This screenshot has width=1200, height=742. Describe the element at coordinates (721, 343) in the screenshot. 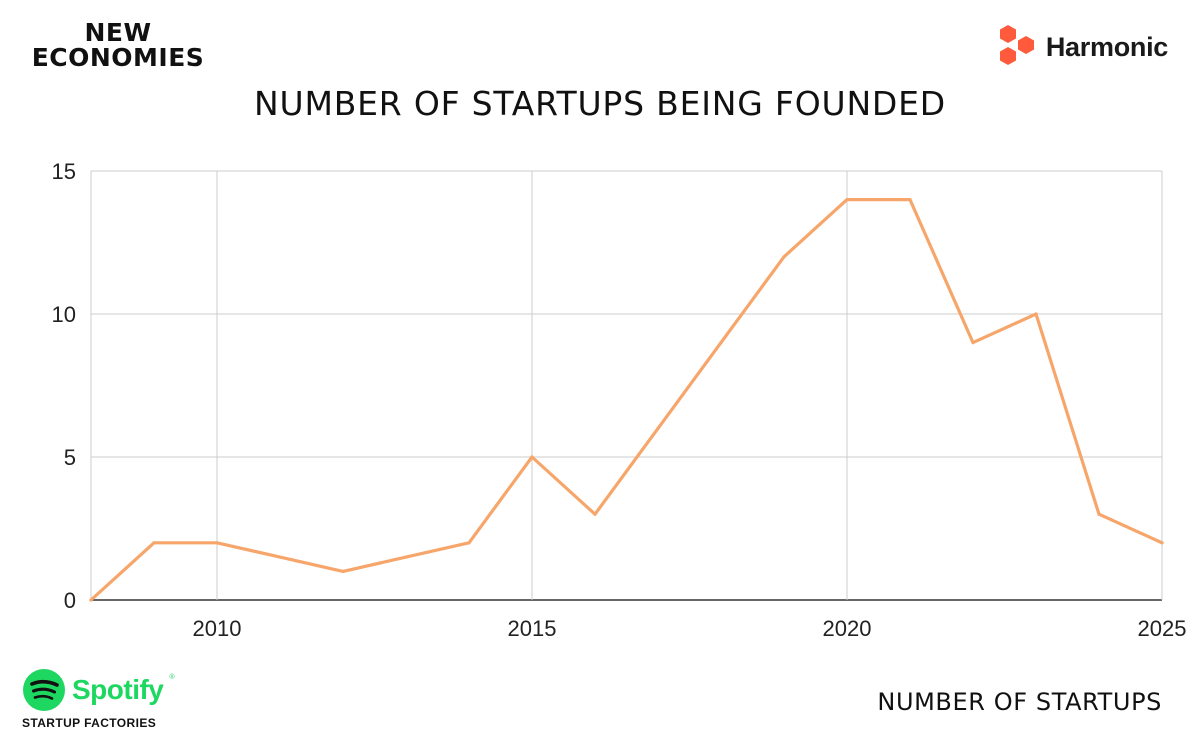

I see `data-point-2018` at that location.